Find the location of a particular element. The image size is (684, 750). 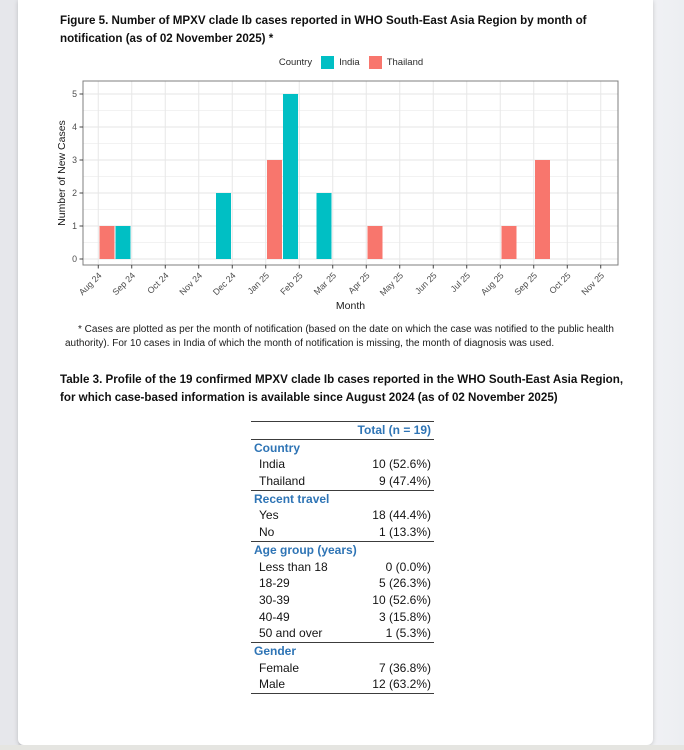

y-tick-label: 2 is located at coordinates (74, 193).